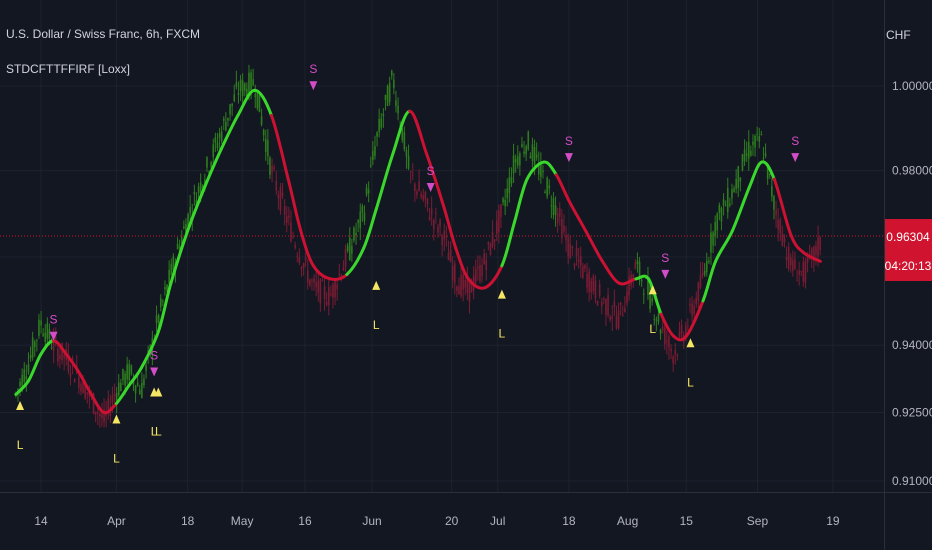 This screenshot has width=932, height=550. Describe the element at coordinates (898, 35) in the screenshot. I see `currency-label: CHF` at that location.